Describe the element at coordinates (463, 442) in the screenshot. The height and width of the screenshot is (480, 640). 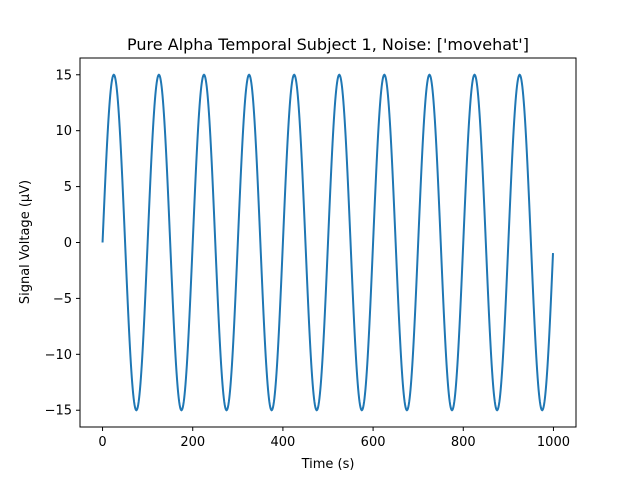
I see `x-tick-label: 800` at that location.